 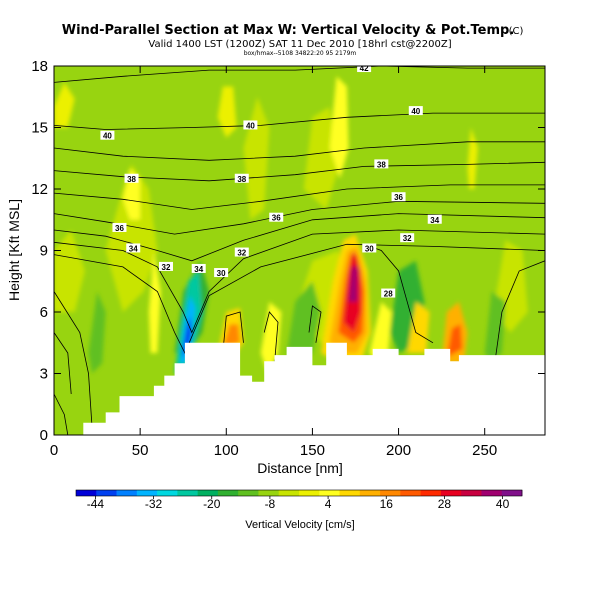 What do you see at coordinates (328, 504) in the screenshot?
I see `colorbar-tick-label: 4` at bounding box center [328, 504].